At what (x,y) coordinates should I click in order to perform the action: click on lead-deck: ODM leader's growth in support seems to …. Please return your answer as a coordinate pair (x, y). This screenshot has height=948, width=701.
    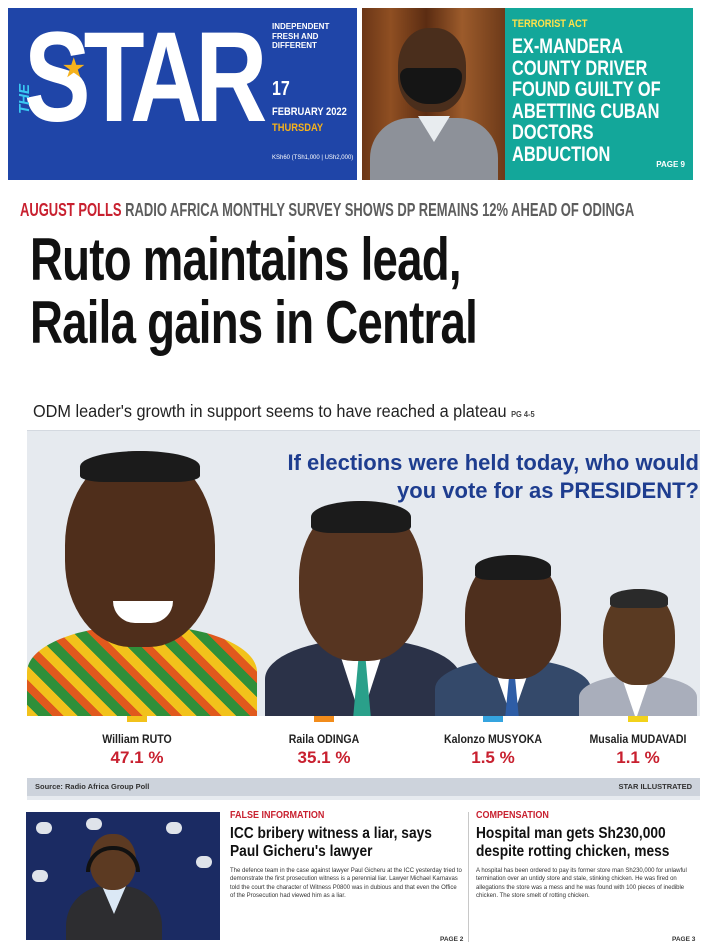
    Looking at the image, I should click on (284, 411).